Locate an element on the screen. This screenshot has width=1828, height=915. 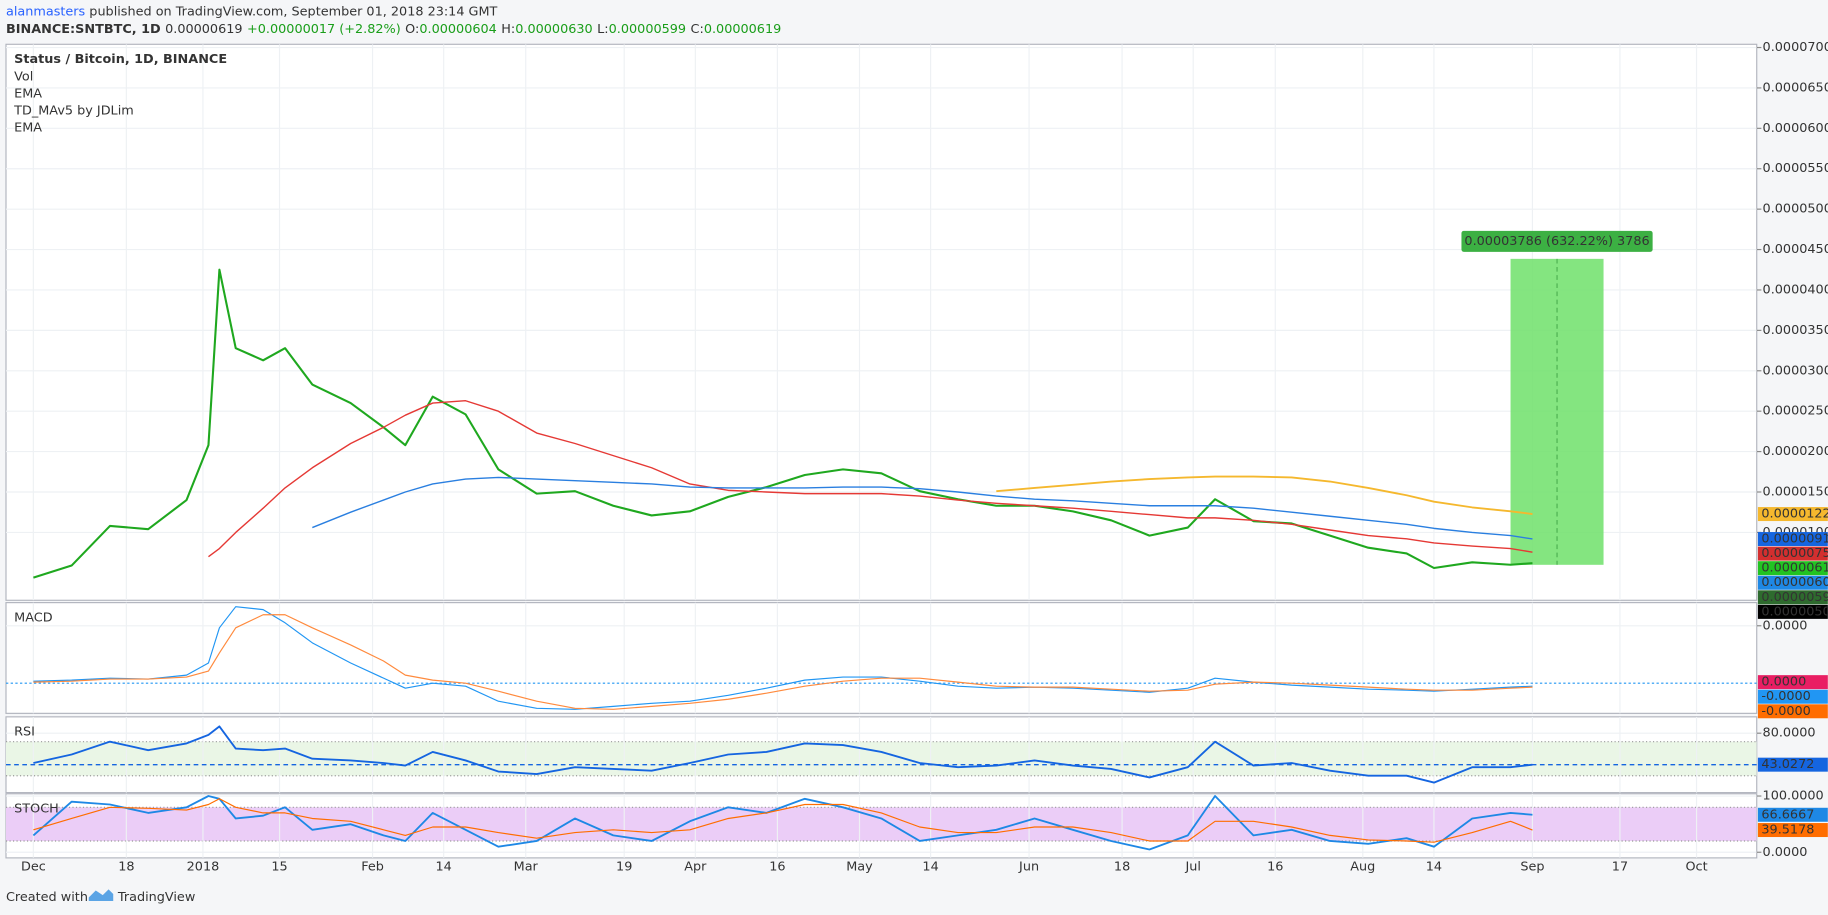
y-tick-label: 0.00005000 is located at coordinates (1795, 209).